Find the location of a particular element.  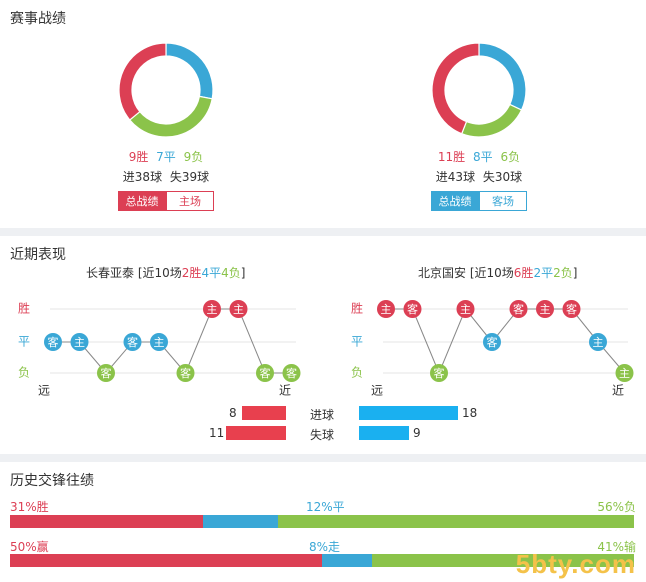

goals-label: 进球 is located at coordinates (322, 415).